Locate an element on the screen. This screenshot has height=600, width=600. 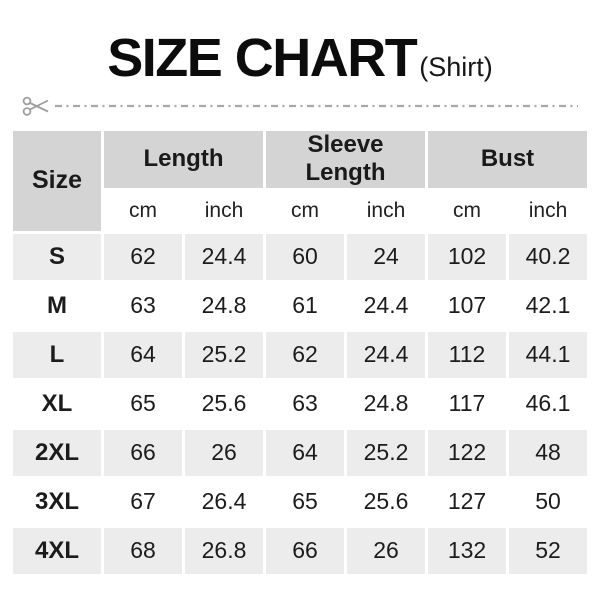
group-header-sleeve-length: Sleeve Length is located at coordinates (345, 159).